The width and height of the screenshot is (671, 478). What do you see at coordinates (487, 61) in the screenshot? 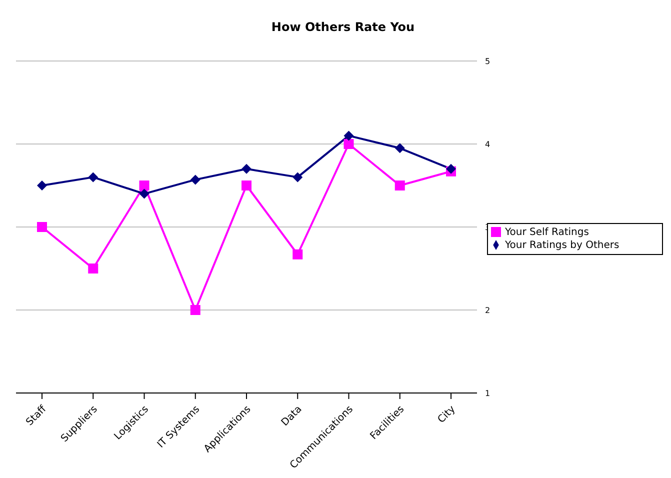
I see `y-tick-label: 5` at bounding box center [487, 61].